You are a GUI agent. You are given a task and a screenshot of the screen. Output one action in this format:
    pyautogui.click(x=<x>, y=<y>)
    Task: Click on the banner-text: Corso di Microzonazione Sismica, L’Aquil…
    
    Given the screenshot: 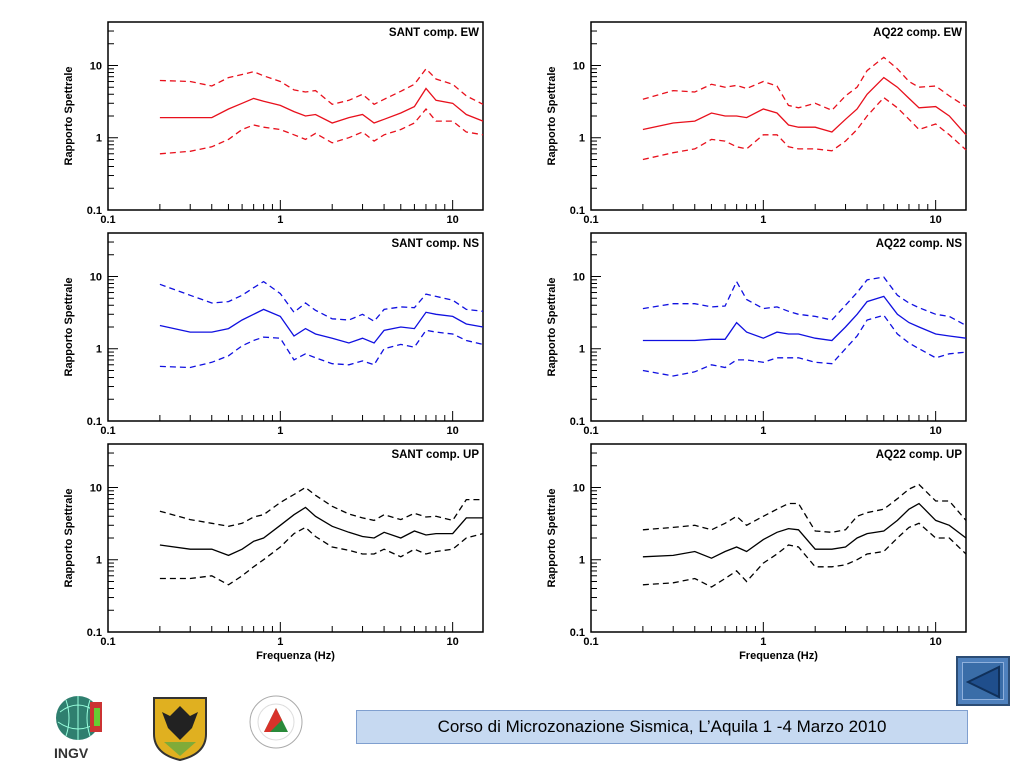 What is the action you would take?
    pyautogui.click(x=662, y=726)
    